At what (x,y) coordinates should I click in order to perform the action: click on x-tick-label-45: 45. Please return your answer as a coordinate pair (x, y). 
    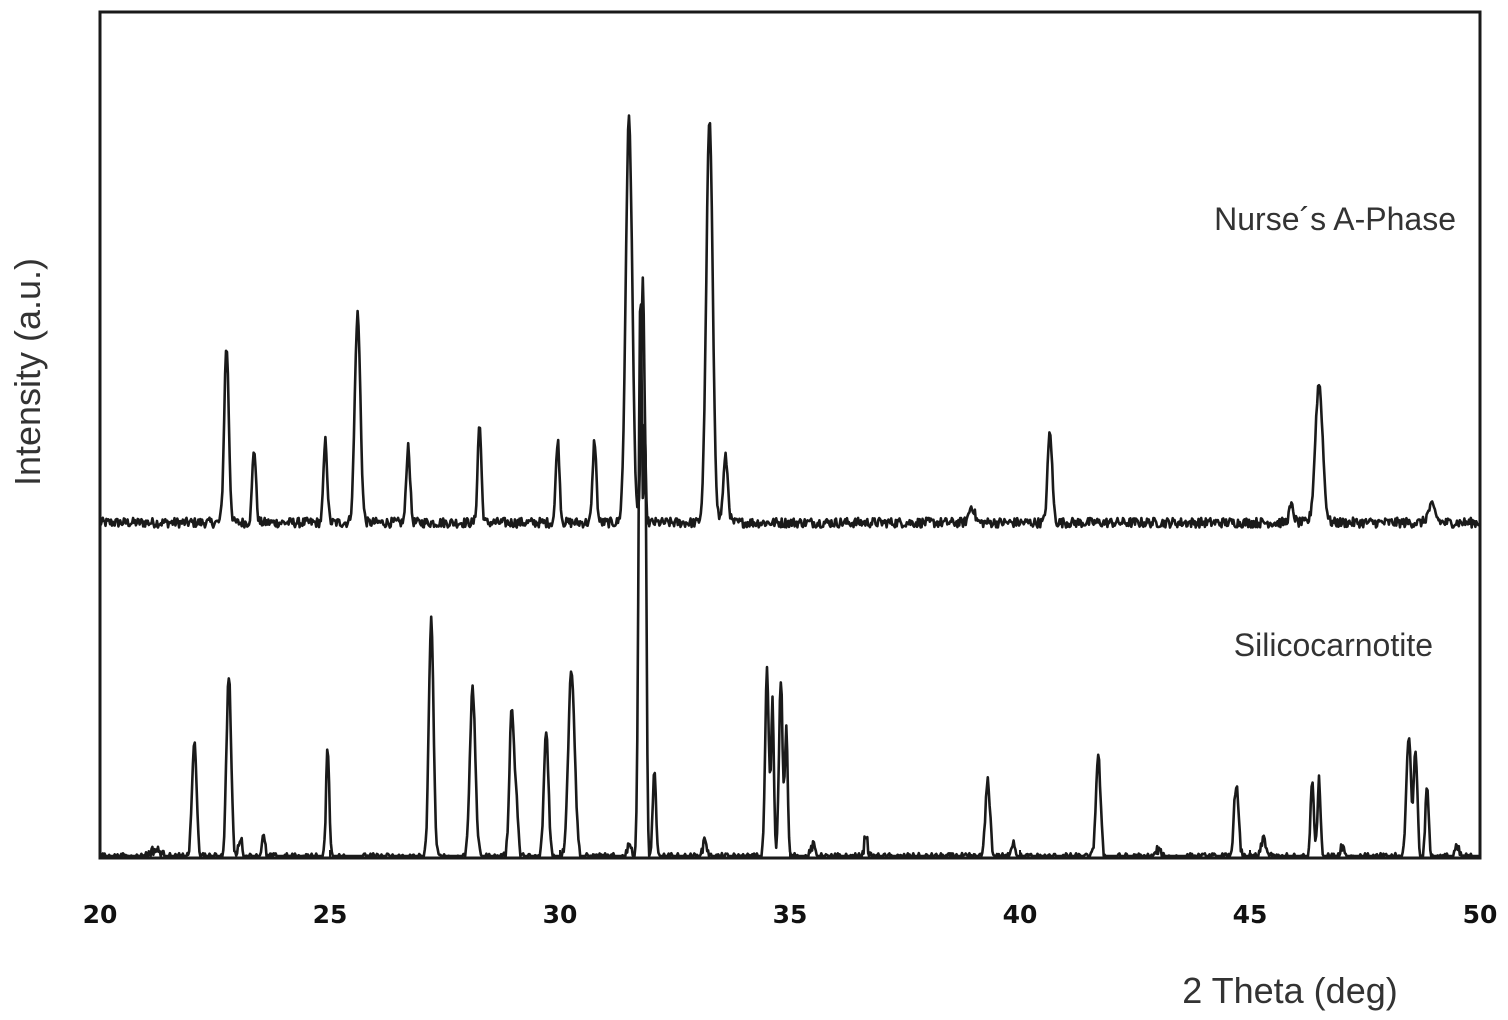
    Looking at the image, I should click on (1250, 914).